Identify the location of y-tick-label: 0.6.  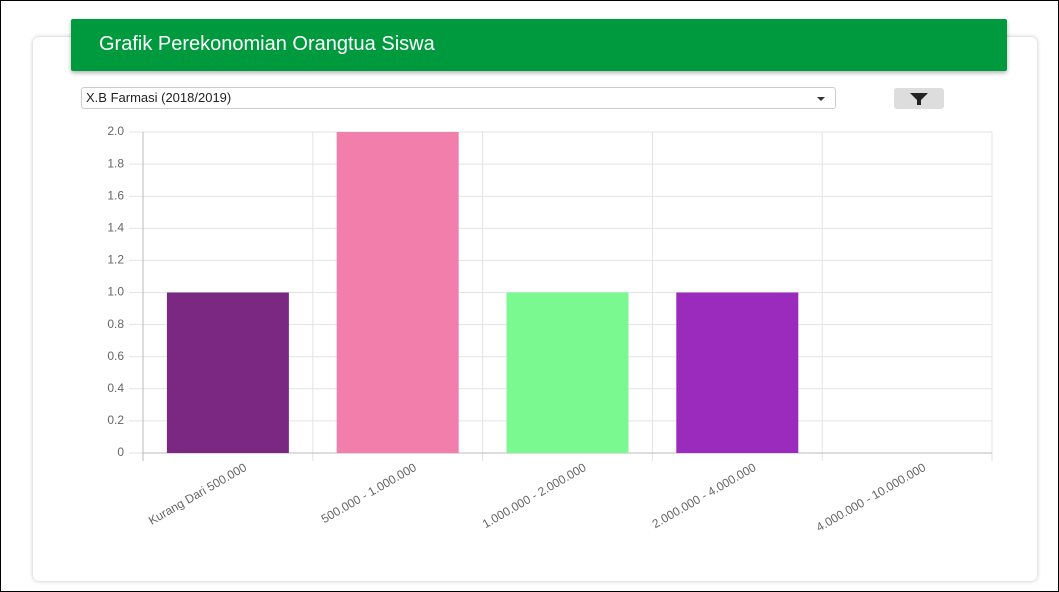
(115, 356).